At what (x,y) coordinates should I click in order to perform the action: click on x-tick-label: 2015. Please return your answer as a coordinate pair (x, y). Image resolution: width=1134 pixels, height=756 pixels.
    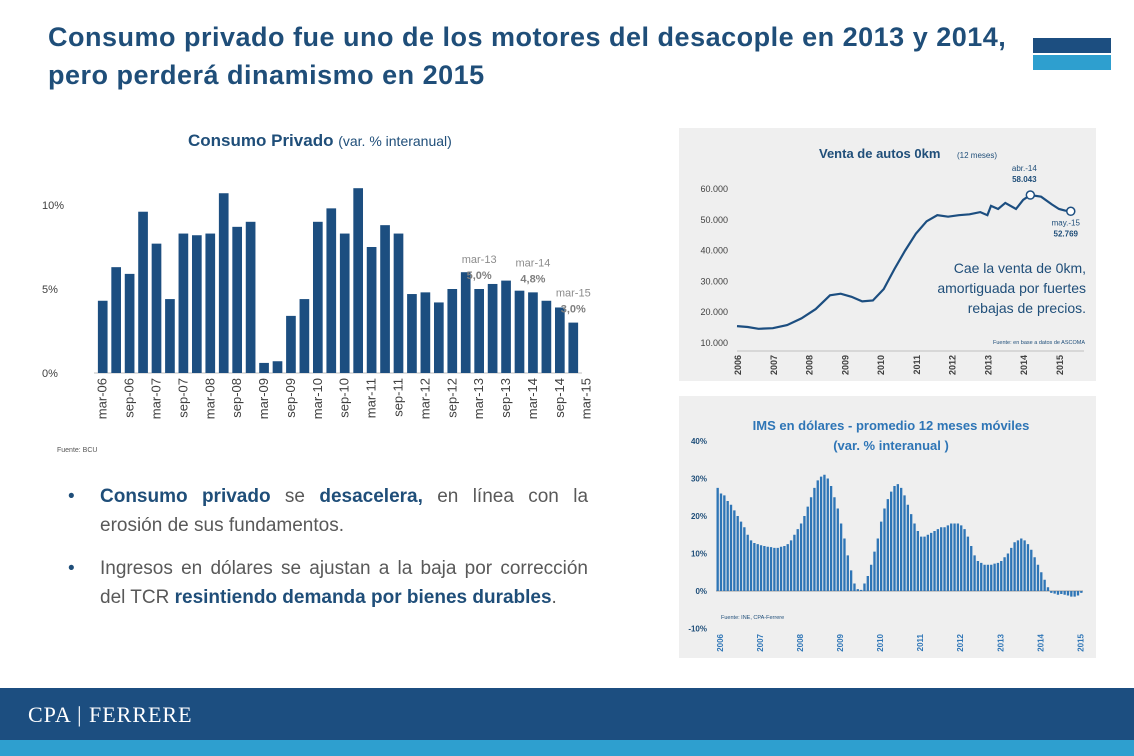
    Looking at the image, I should click on (1060, 365).